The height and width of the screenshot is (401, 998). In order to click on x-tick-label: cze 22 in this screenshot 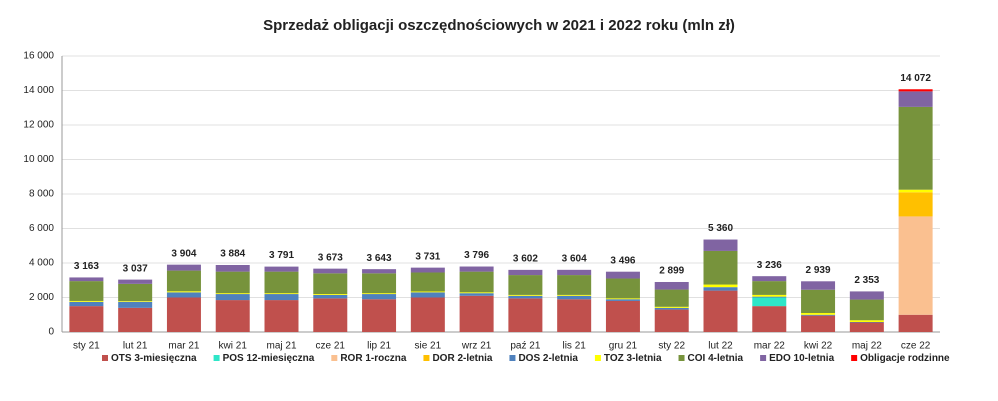, I will do `click(916, 346)`.